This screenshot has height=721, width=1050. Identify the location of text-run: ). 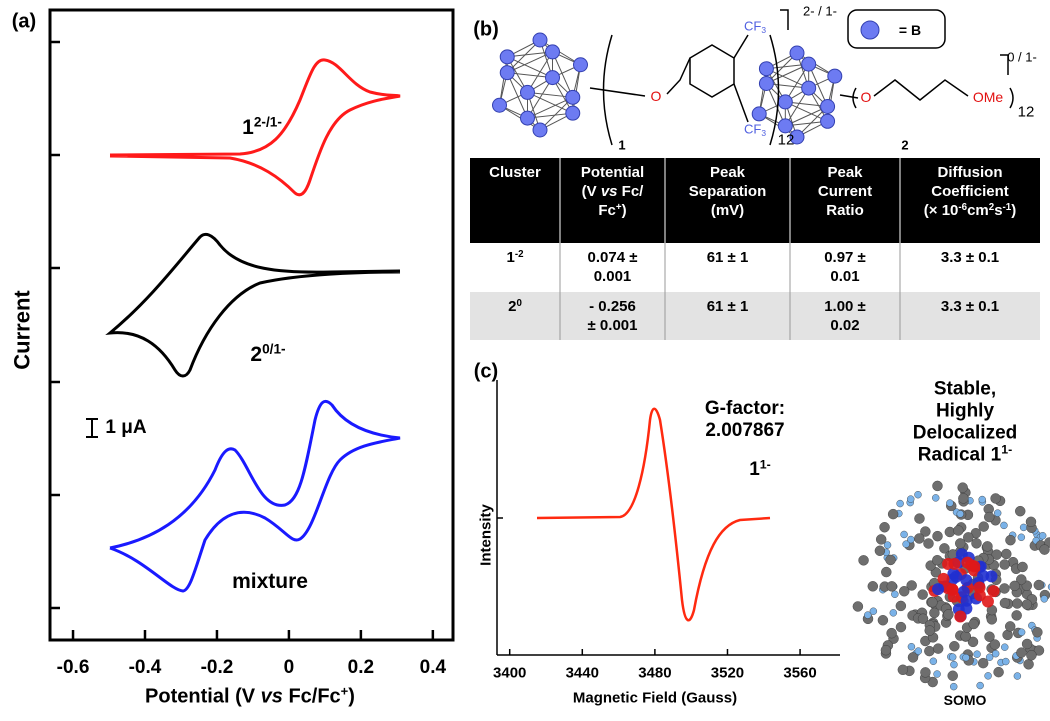
(1014, 210).